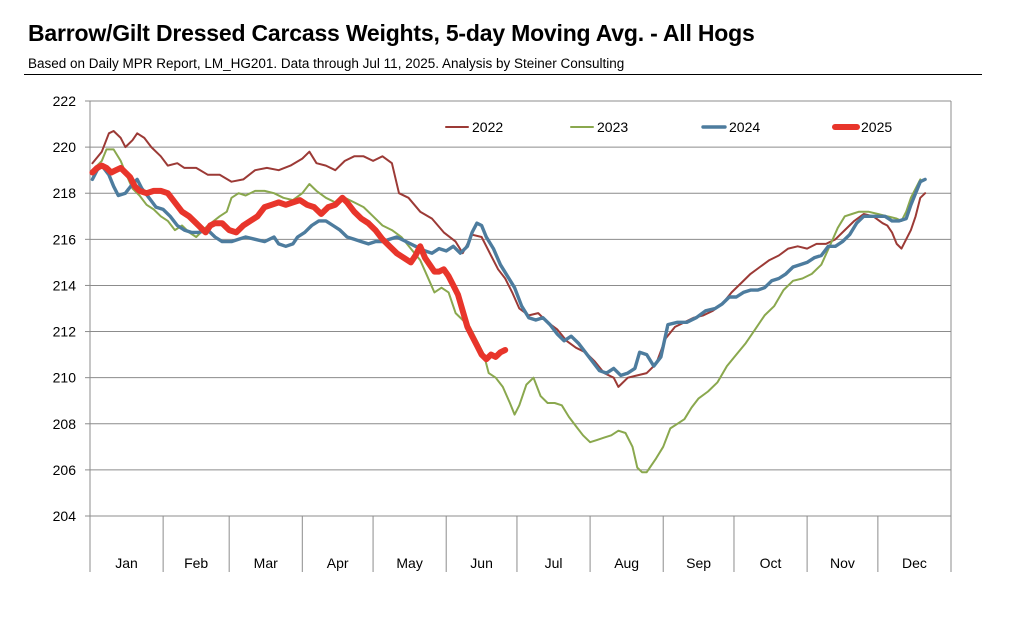  What do you see at coordinates (487, 127) in the screenshot?
I see `legend-label-2022: 2022` at bounding box center [487, 127].